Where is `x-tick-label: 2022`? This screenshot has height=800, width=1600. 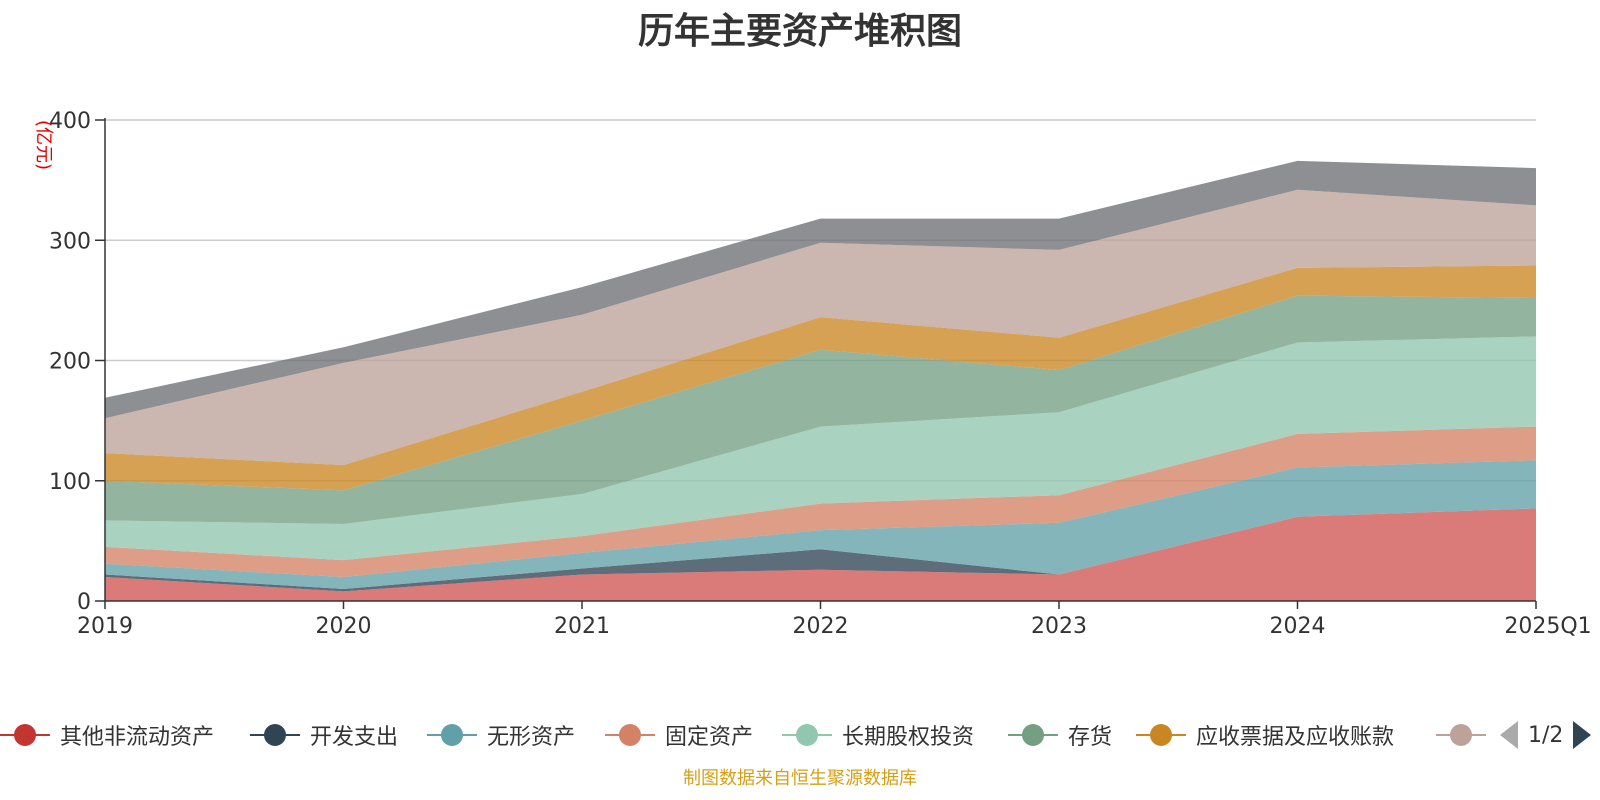 x-tick-label: 2022 is located at coordinates (821, 626).